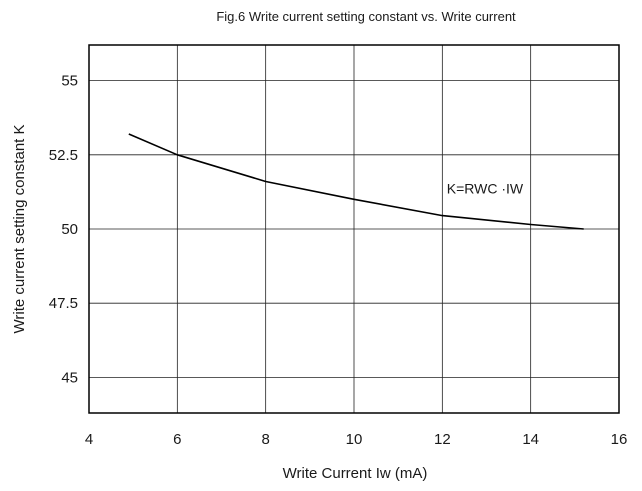 This screenshot has height=491, width=642. What do you see at coordinates (530, 439) in the screenshot?
I see `x-tick-label: 14` at bounding box center [530, 439].